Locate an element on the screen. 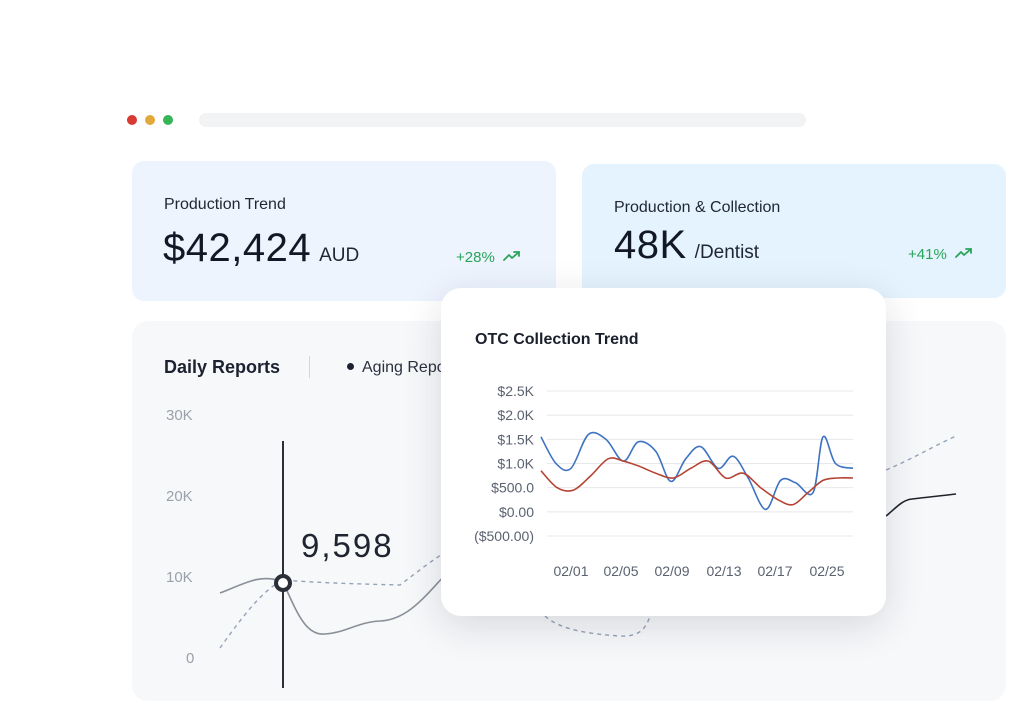 Image resolution: width=1029 pixels, height=701 pixels. production-trend-value: $42,424 AUD is located at coordinates (261, 248).